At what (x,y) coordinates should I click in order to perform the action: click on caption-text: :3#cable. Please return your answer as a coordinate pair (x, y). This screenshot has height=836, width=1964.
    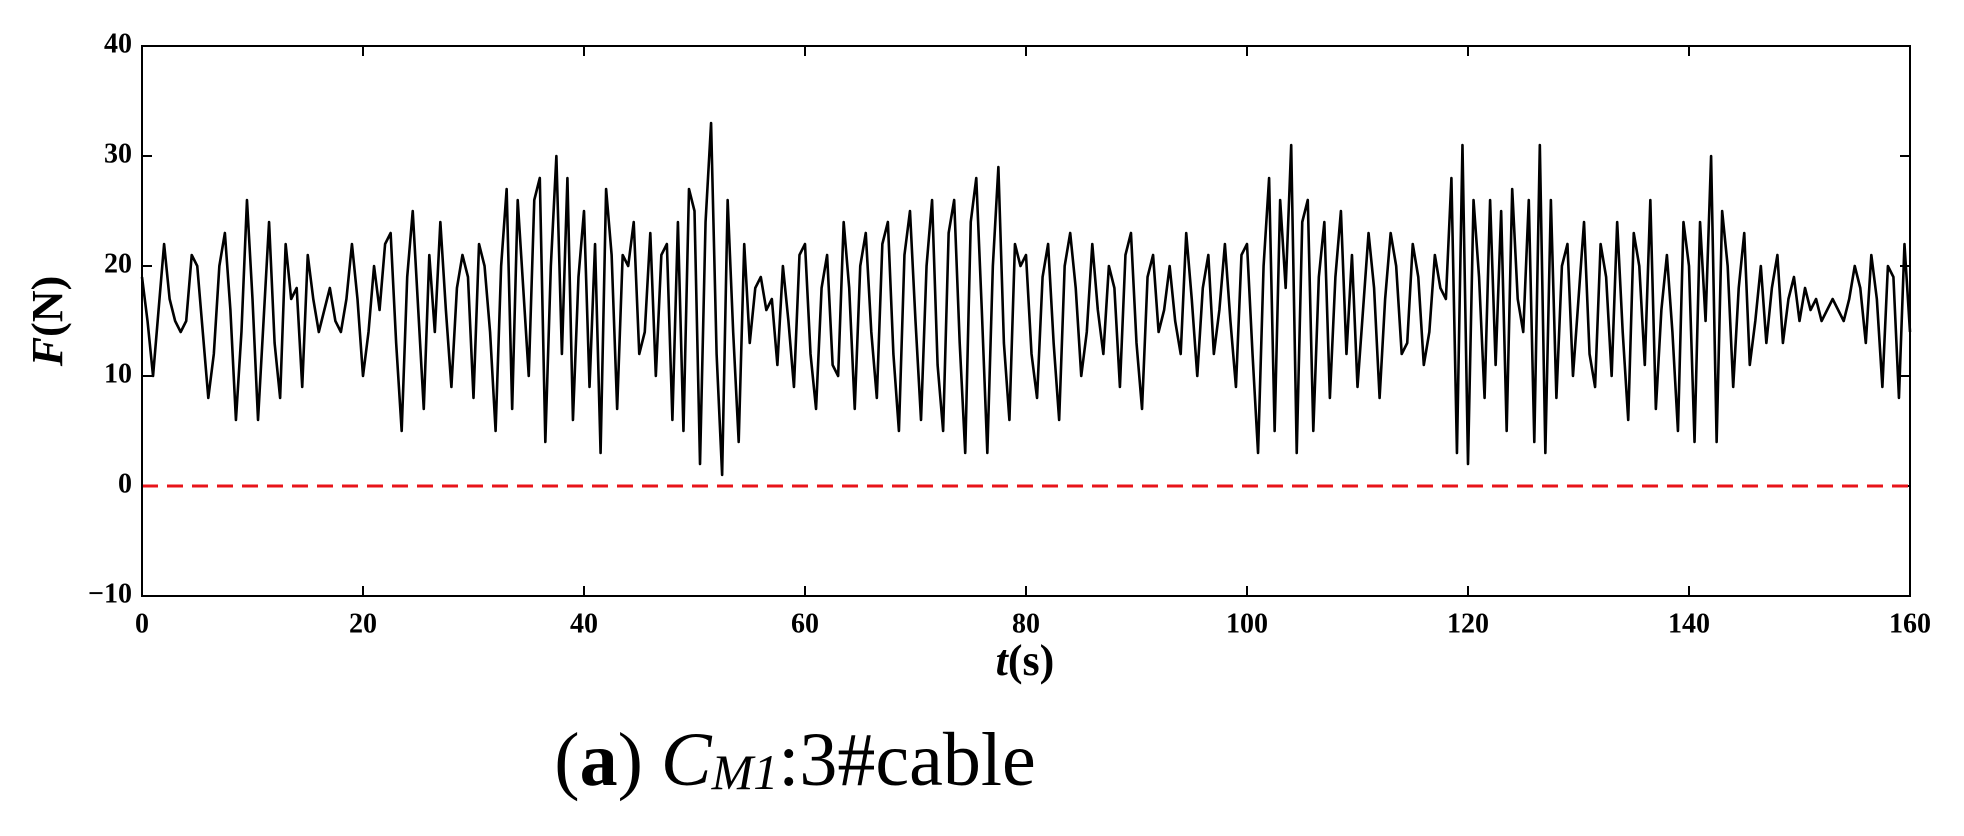
    Looking at the image, I should click on (906, 760).